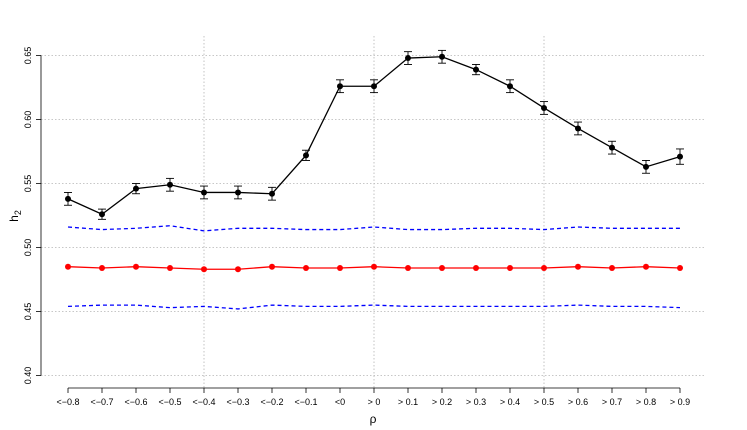  Describe the element at coordinates (67, 402) in the screenshot. I see `x-tick-label: <−0.8` at that location.